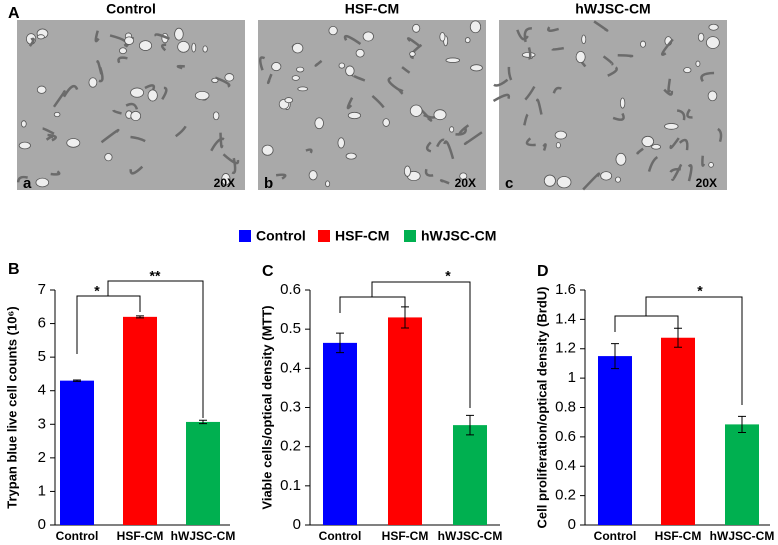 This screenshot has height=545, width=778. I want to click on y-tick-label: 0.2, so click(565, 495).